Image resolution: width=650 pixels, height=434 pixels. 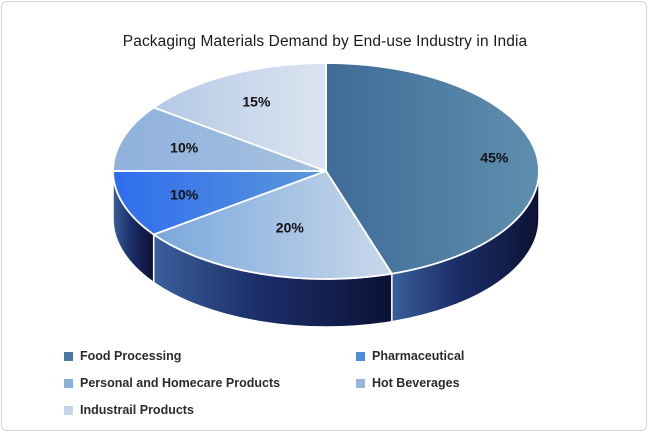 I want to click on pie-slice-hot-beverages, so click(x=219, y=139).